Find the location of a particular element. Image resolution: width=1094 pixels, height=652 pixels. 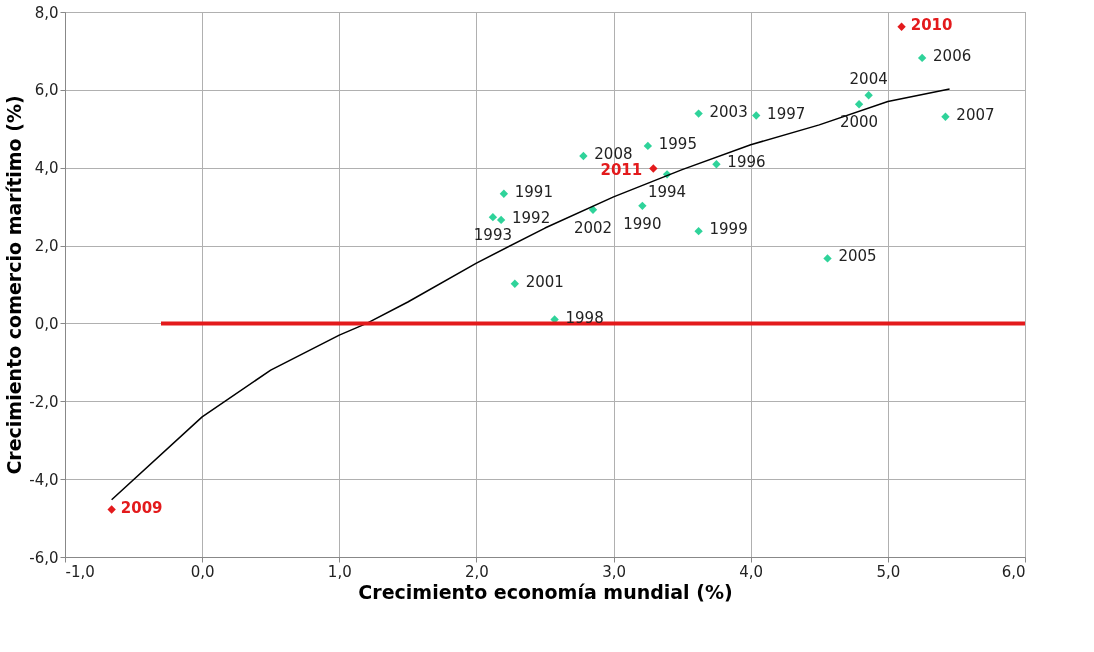

annotation: 2003 is located at coordinates (728, 111).